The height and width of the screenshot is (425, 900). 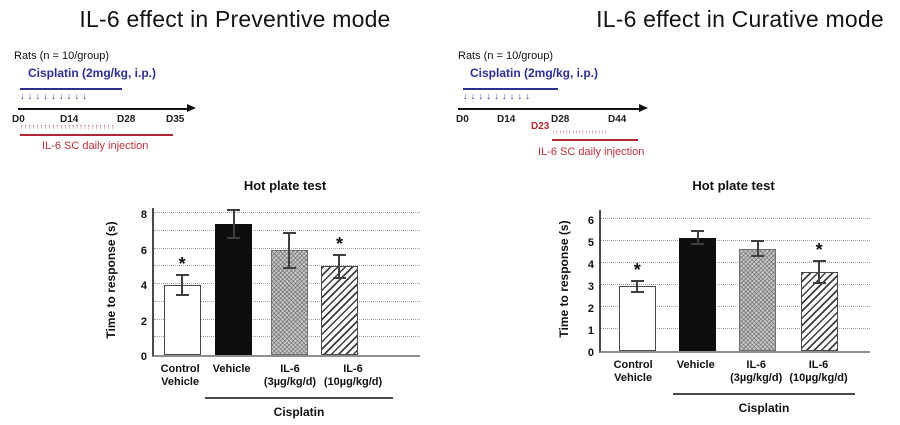 What do you see at coordinates (590, 331) in the screenshot?
I see `y-tick-label: 1` at bounding box center [590, 331].